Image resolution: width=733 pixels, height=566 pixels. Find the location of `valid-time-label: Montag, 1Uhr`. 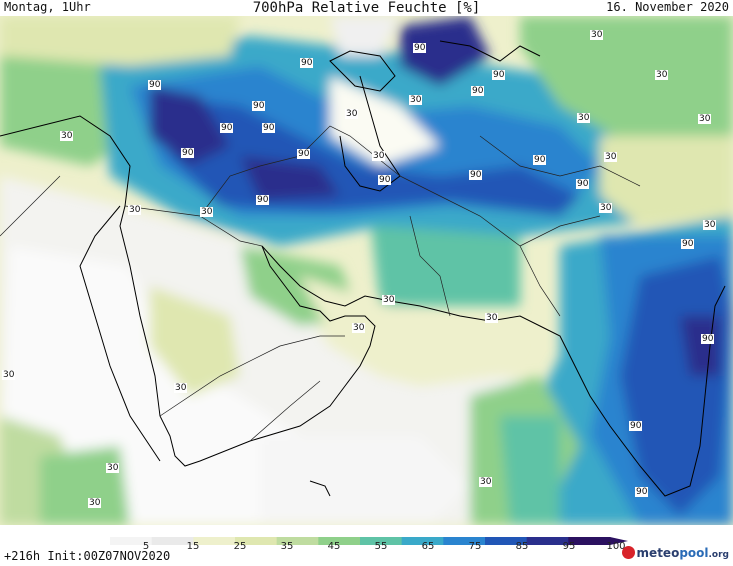

valid-time-label: Montag, 1Uhr is located at coordinates (47, 7).